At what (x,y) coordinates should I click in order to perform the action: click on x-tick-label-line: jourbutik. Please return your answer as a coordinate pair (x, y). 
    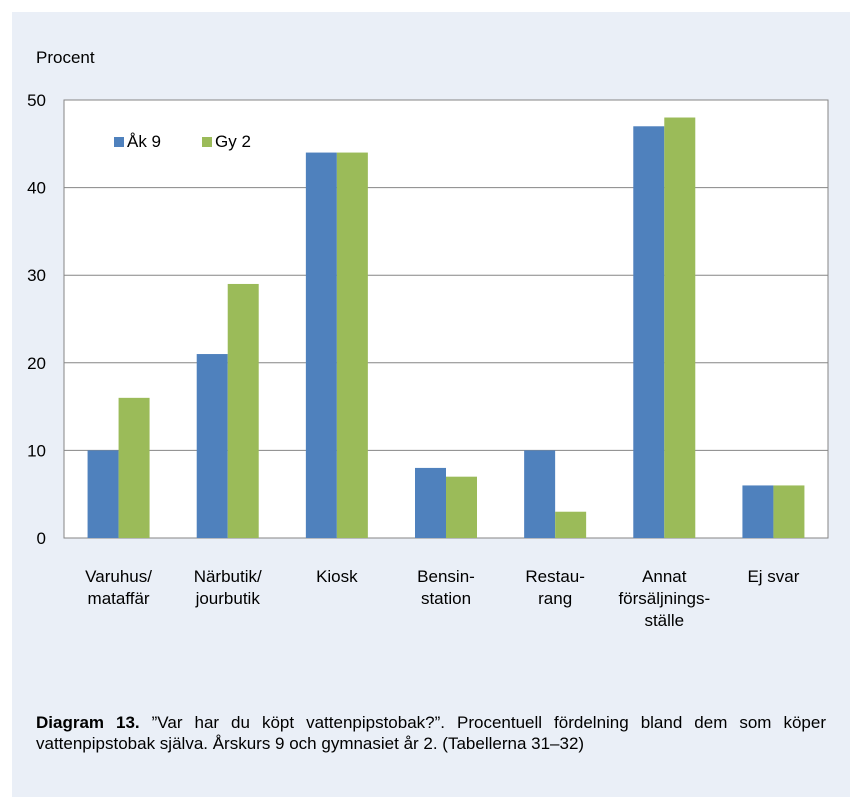
    Looking at the image, I should click on (228, 598).